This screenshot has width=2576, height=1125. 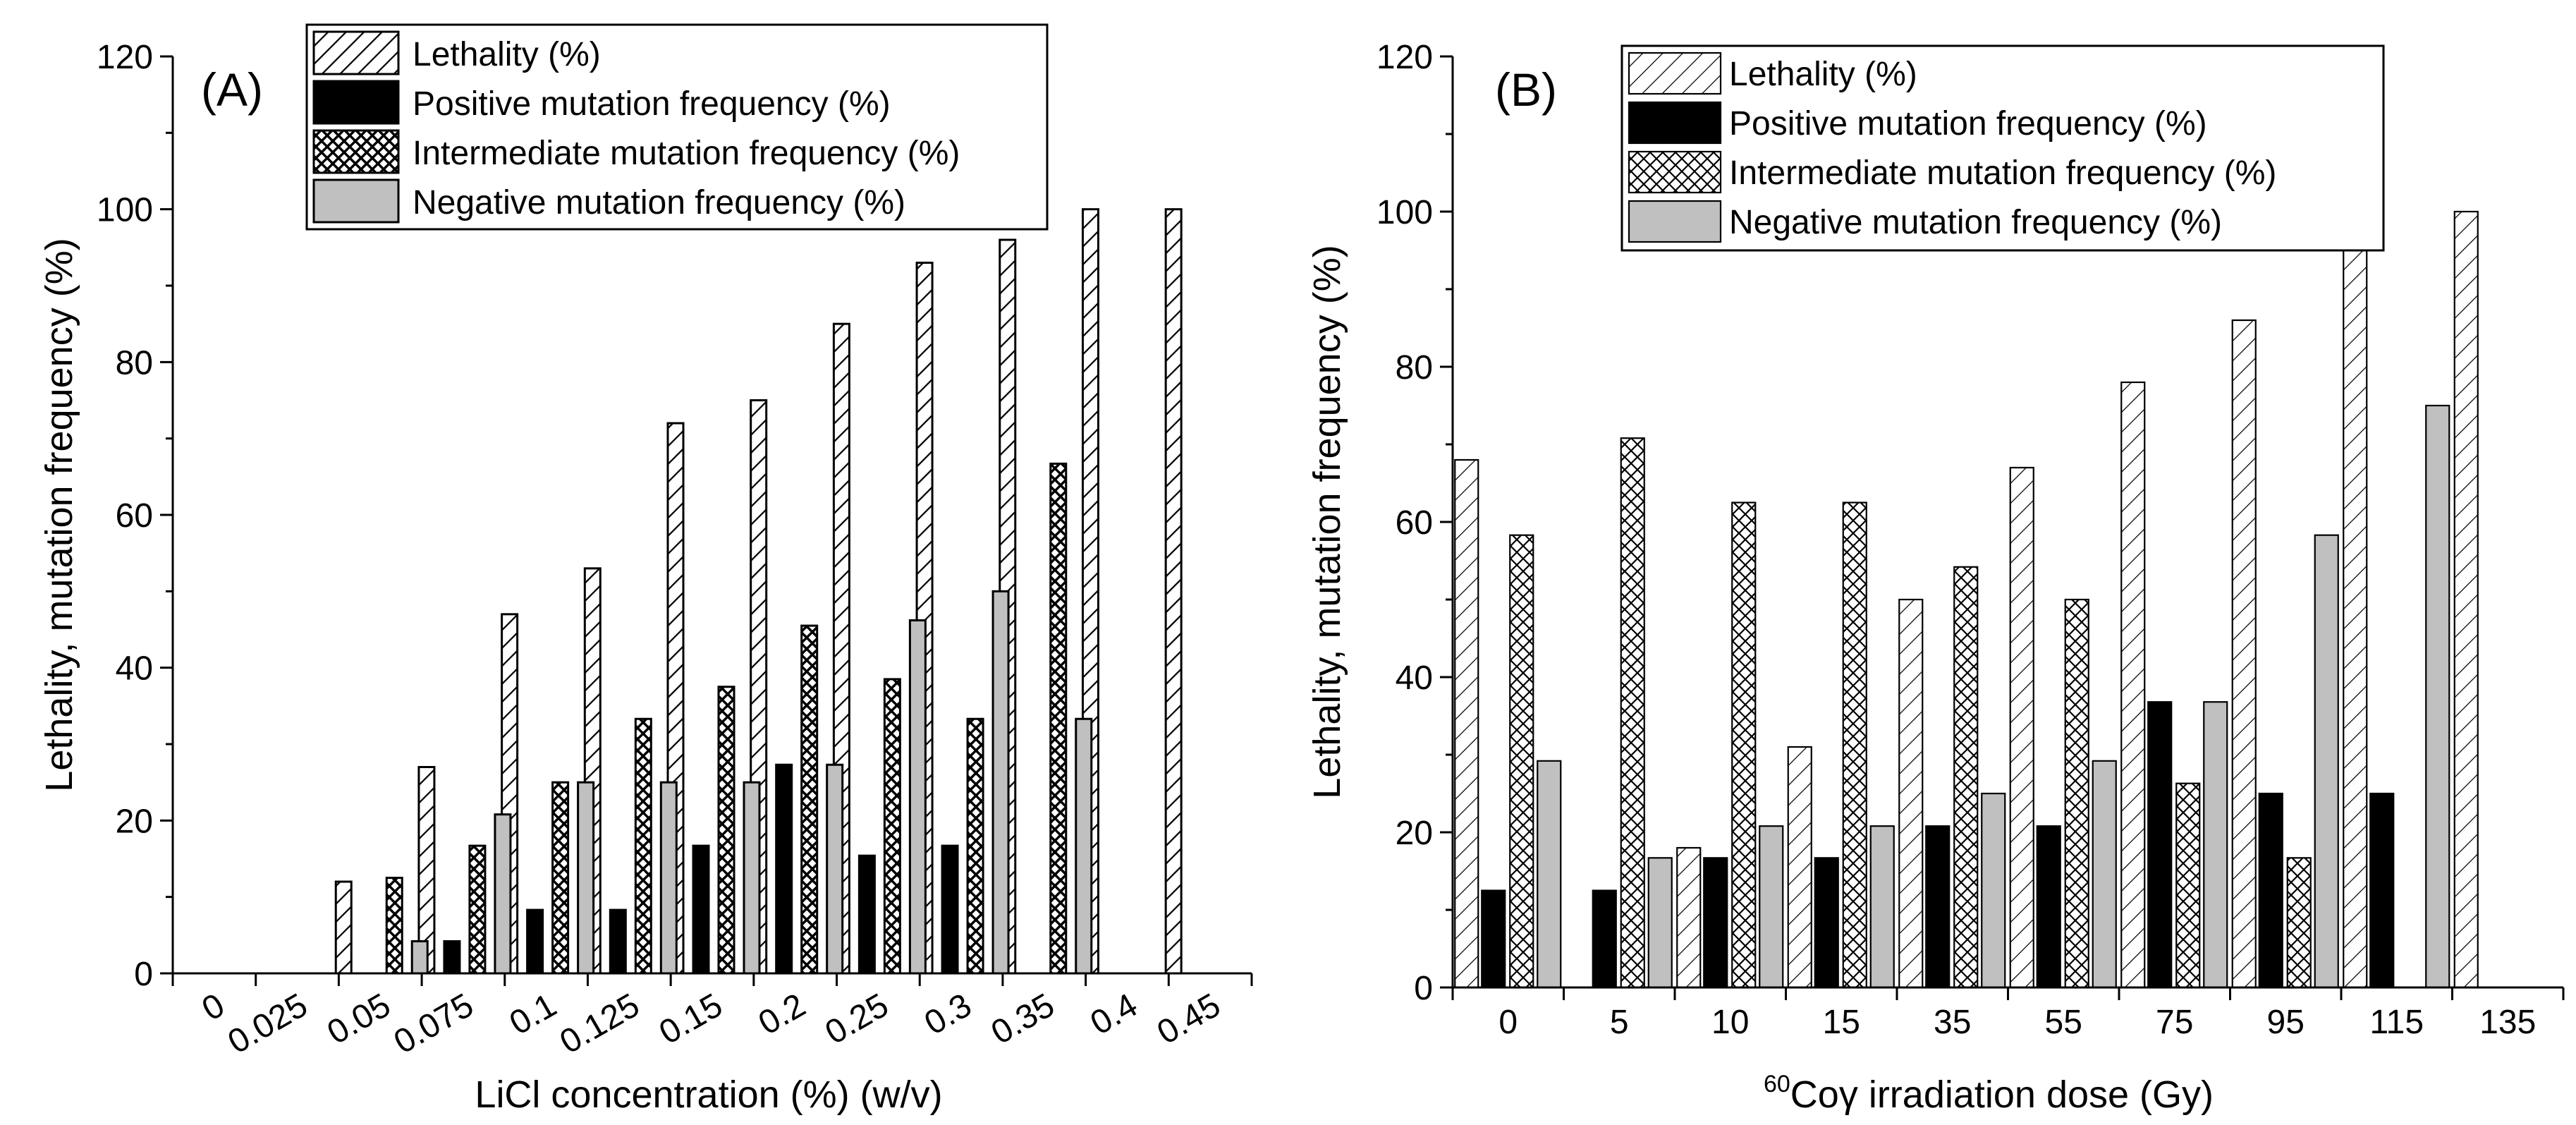 What do you see at coordinates (1522, 761) in the screenshot?
I see `panel-b-bar-series3-cat1` at bounding box center [1522, 761].